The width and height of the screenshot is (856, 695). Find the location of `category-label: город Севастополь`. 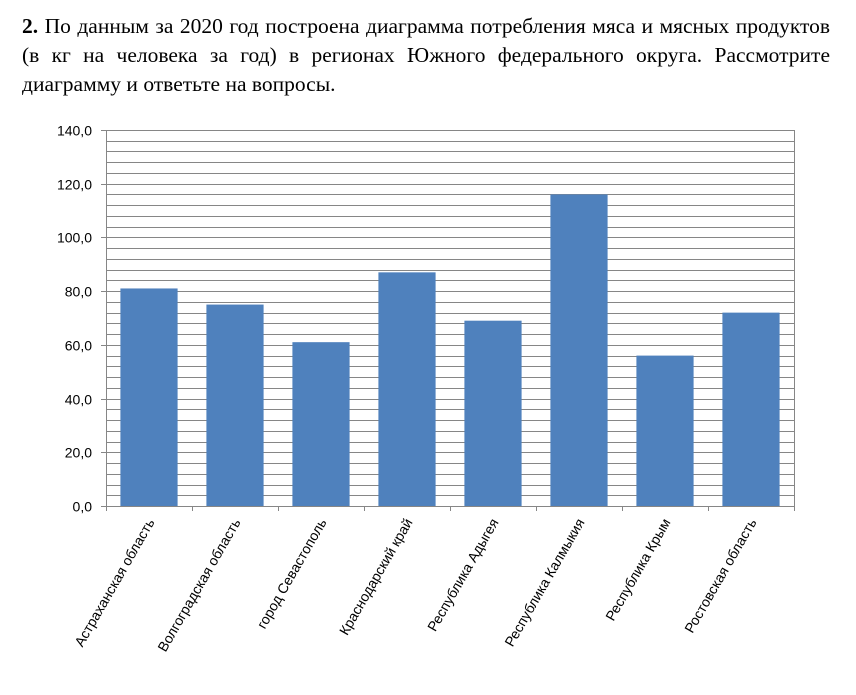

category-label: город Севастополь is located at coordinates (292, 574).